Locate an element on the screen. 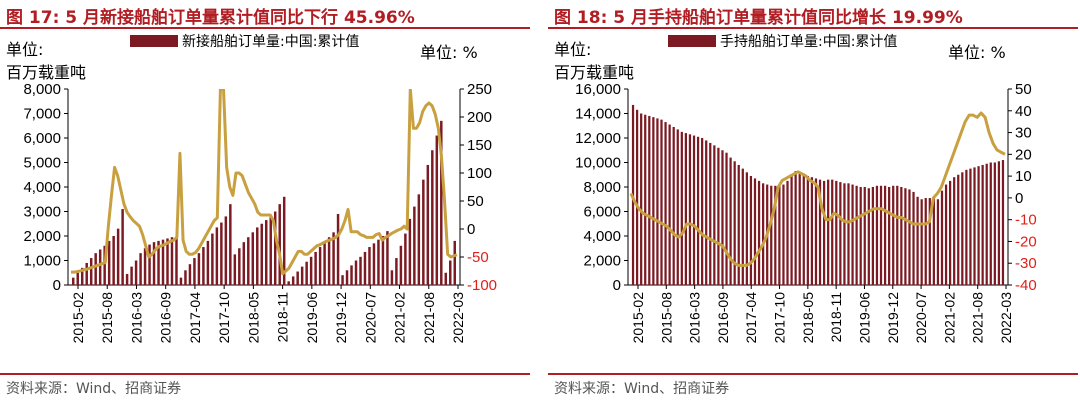  x-tick-label: 2015-08 is located at coordinates (107, 318).